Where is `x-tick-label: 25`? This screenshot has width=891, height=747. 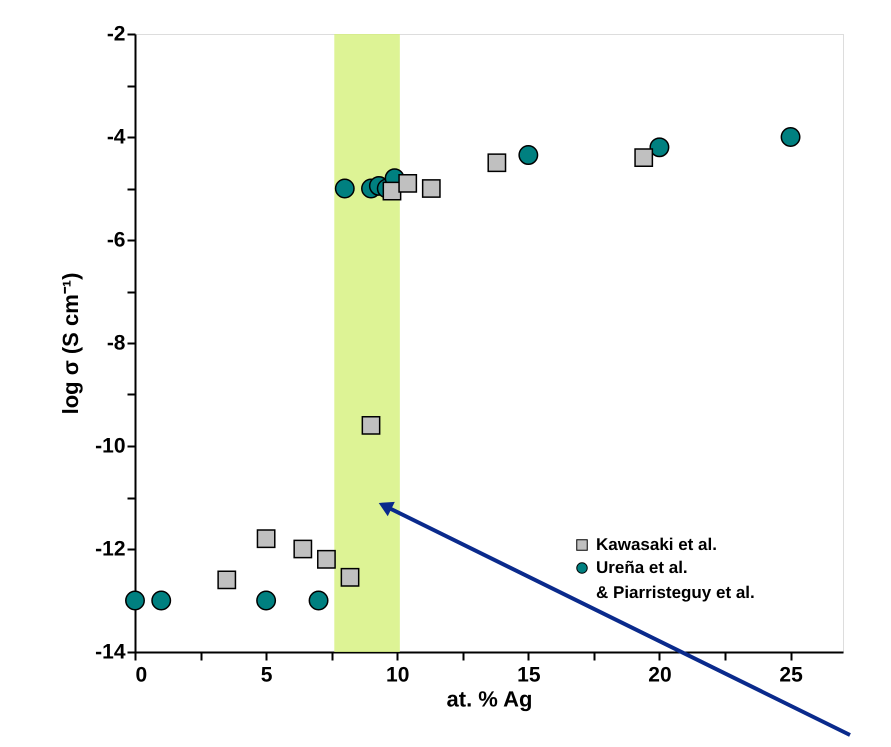 x-tick-label: 25 is located at coordinates (791, 675).